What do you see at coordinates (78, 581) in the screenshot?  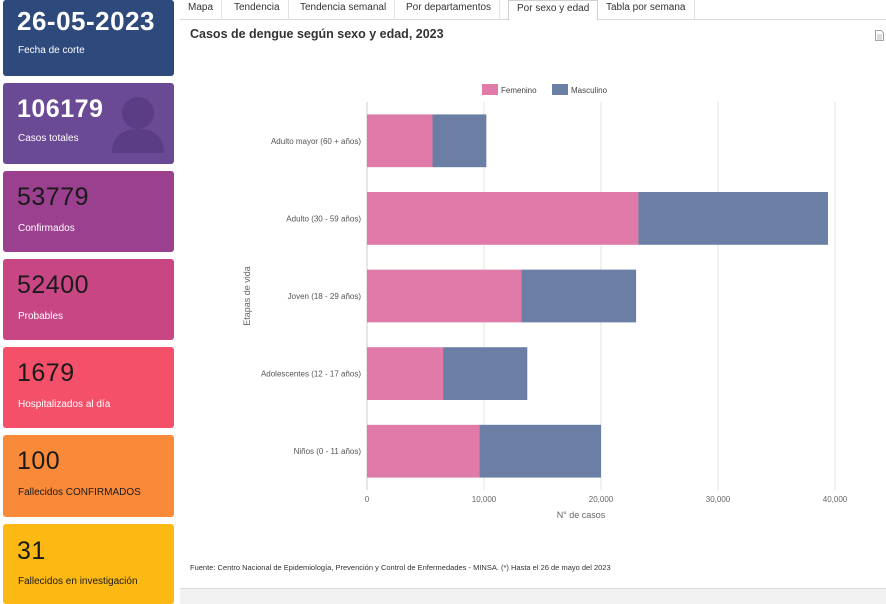 I see `card-label: Fallecidos en investigación` at bounding box center [78, 581].